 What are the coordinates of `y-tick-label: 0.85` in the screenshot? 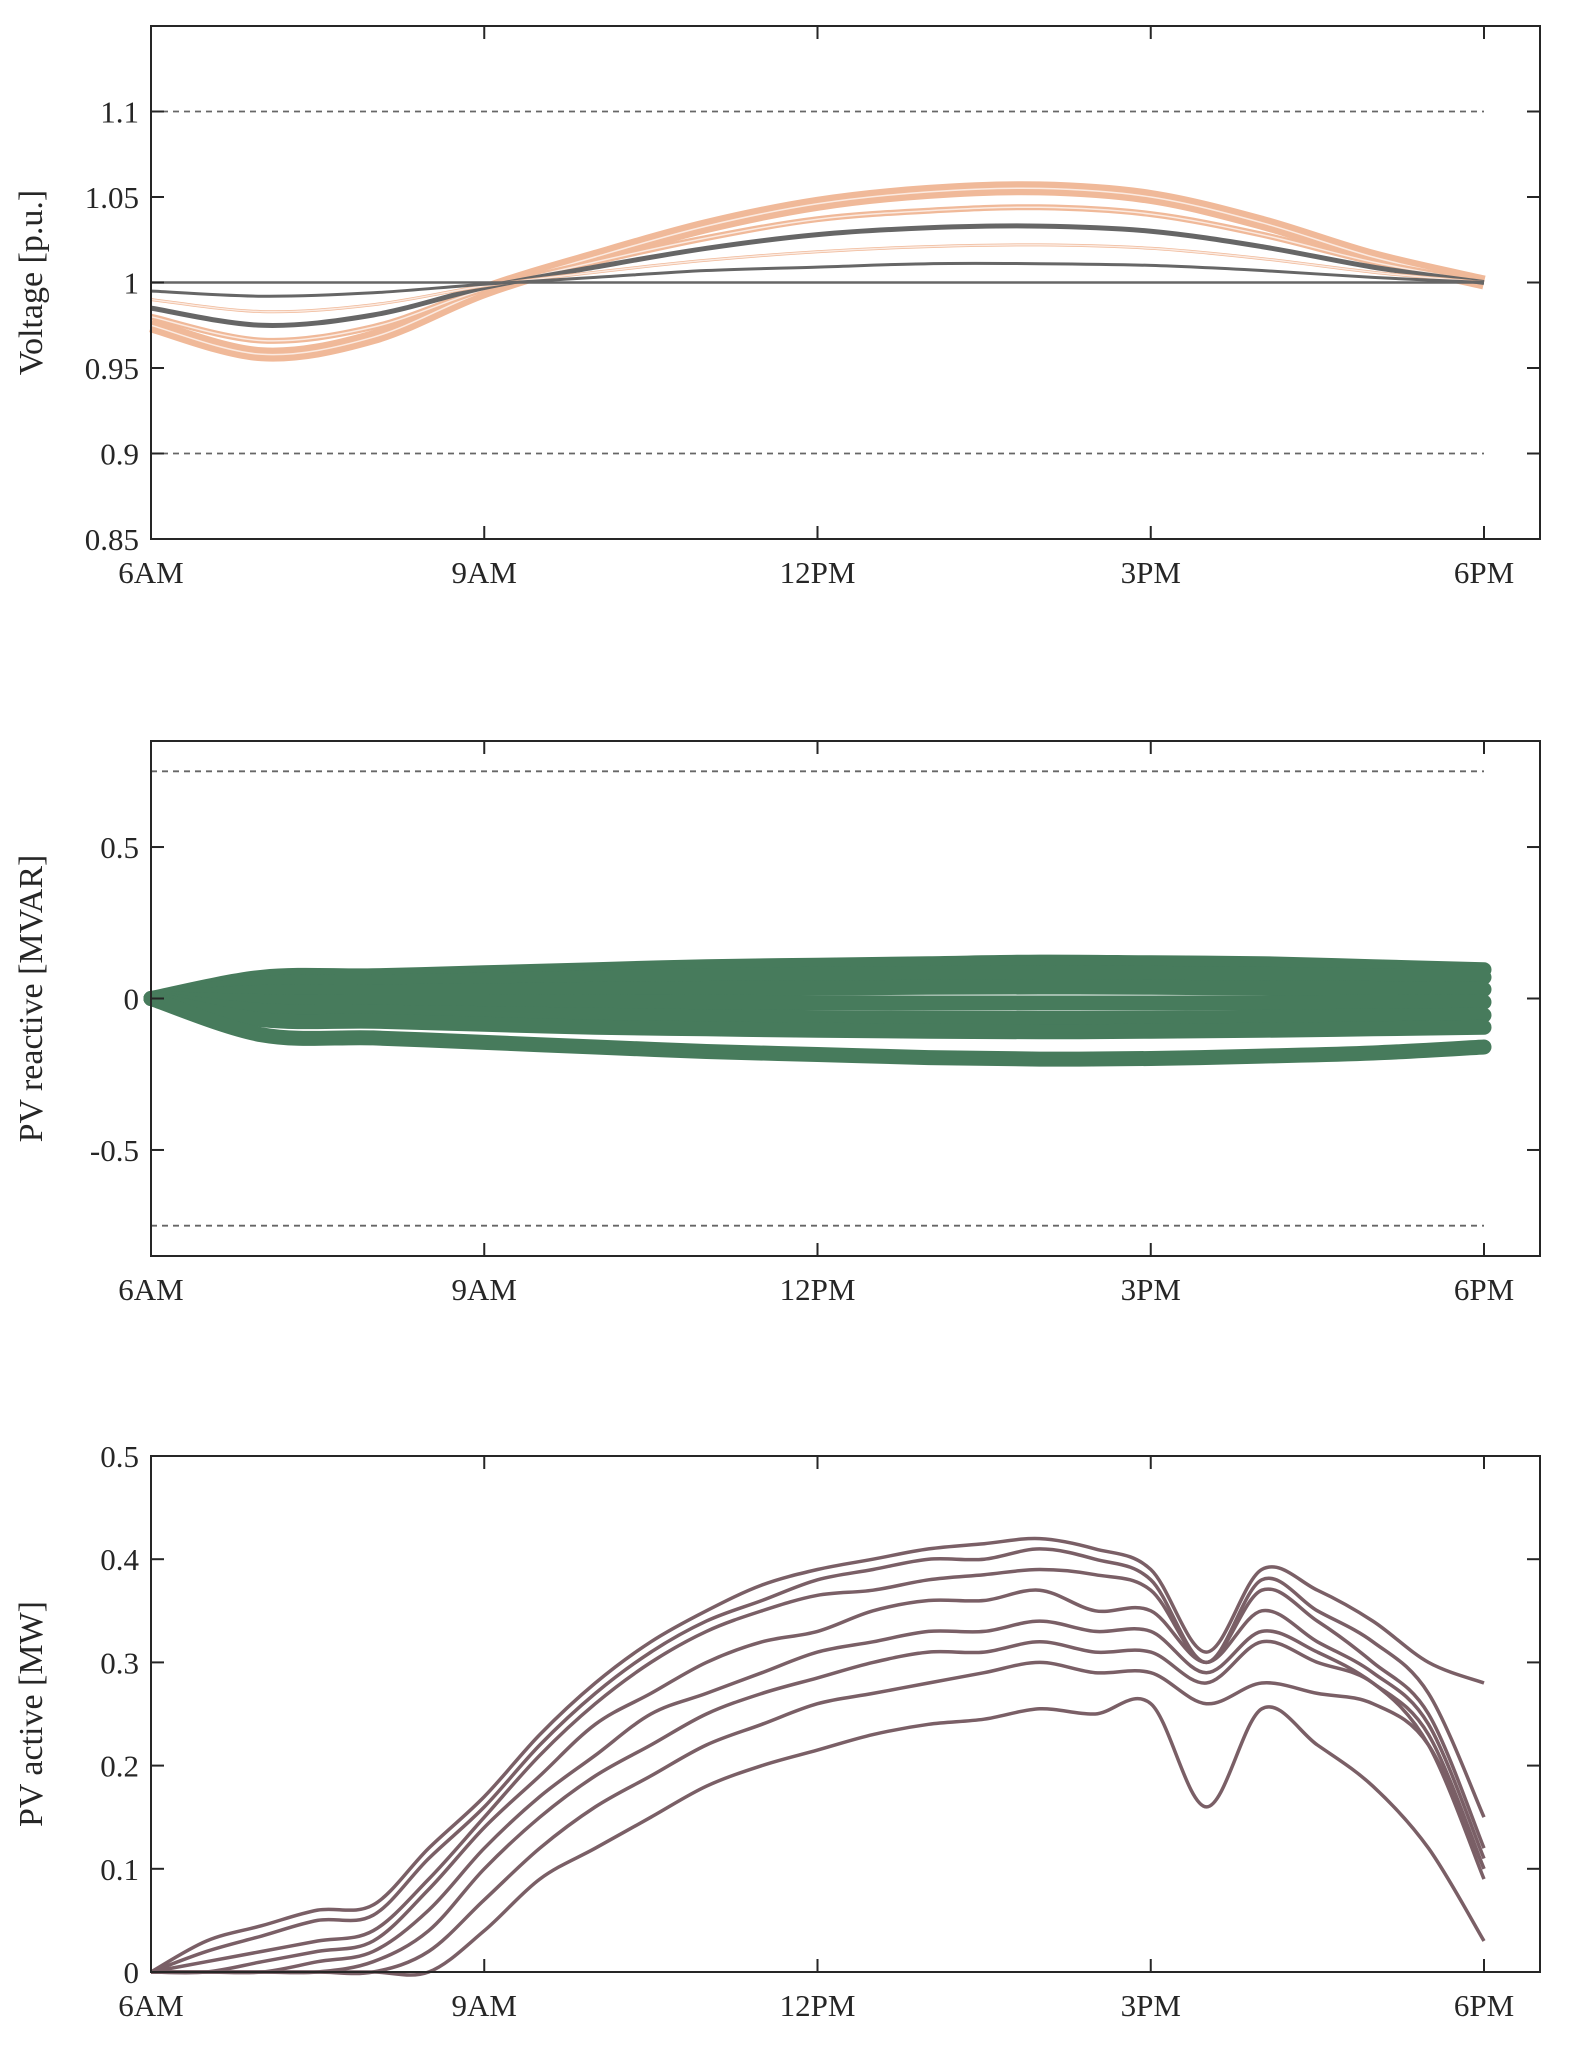 It's located at (112, 539).